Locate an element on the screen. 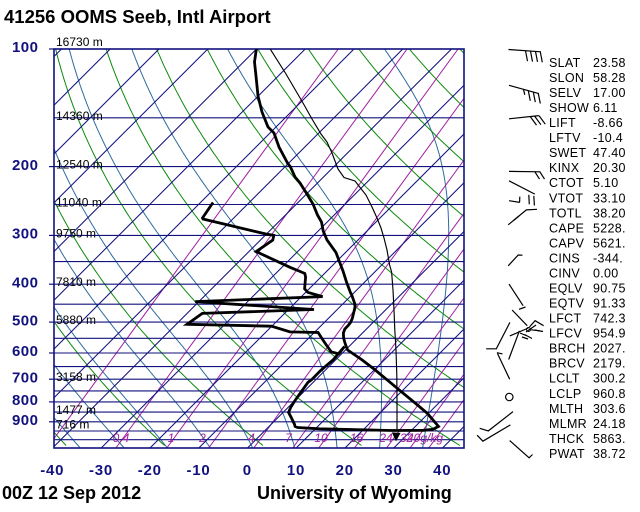  svg-text: 742.3 is located at coordinates (609, 319).